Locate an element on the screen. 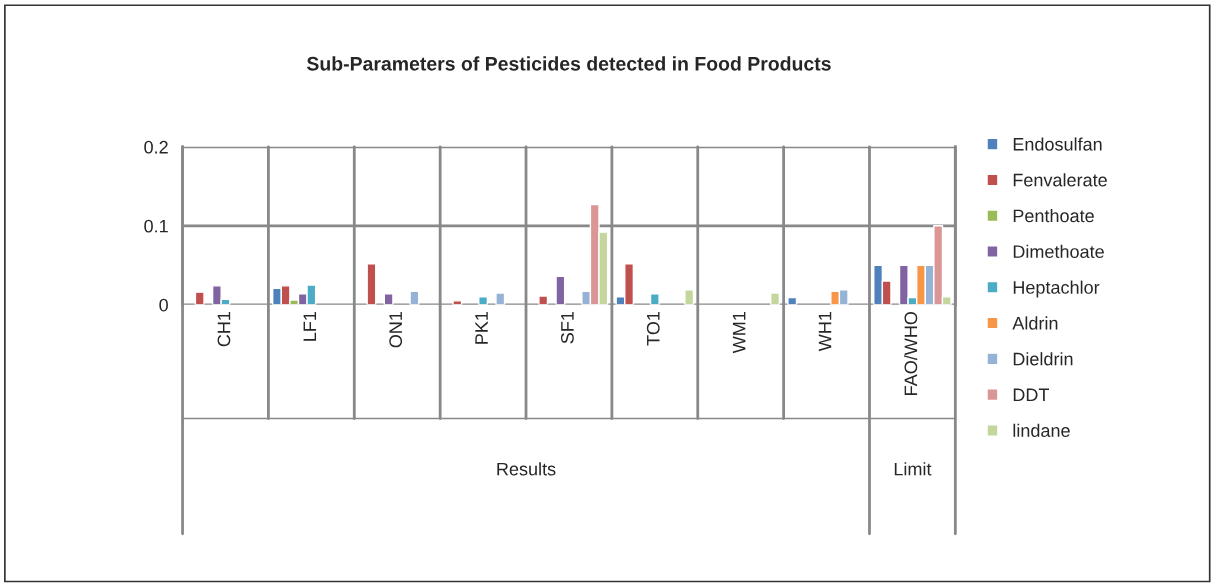 The width and height of the screenshot is (1217, 585). text: Limit is located at coordinates (913, 469).